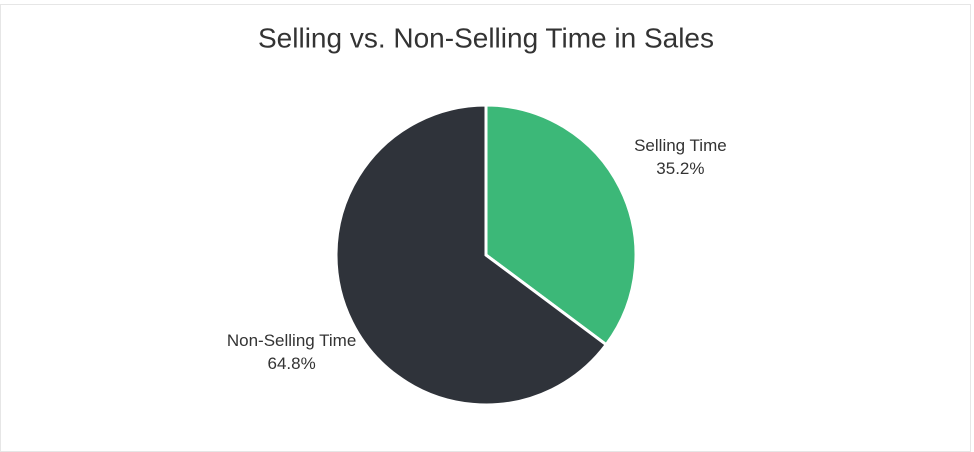  What do you see at coordinates (680, 145) in the screenshot?
I see `slice-label: Selling Time` at bounding box center [680, 145].